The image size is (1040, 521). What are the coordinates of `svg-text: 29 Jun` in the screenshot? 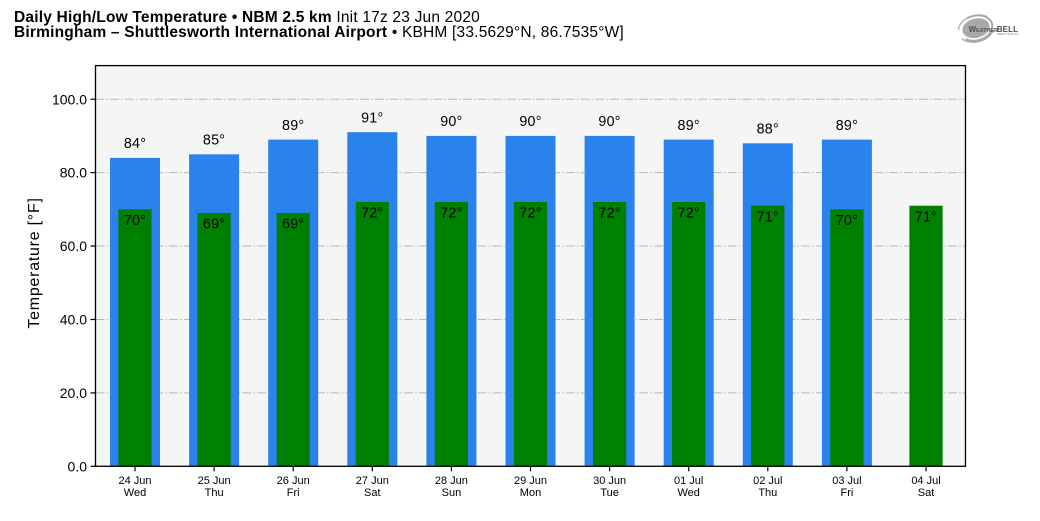 It's located at (530, 481).